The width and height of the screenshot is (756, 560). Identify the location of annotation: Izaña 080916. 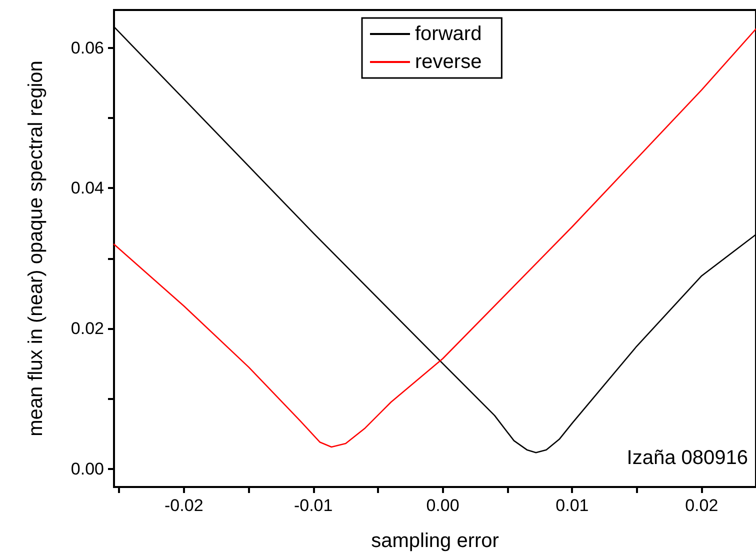
(687, 458).